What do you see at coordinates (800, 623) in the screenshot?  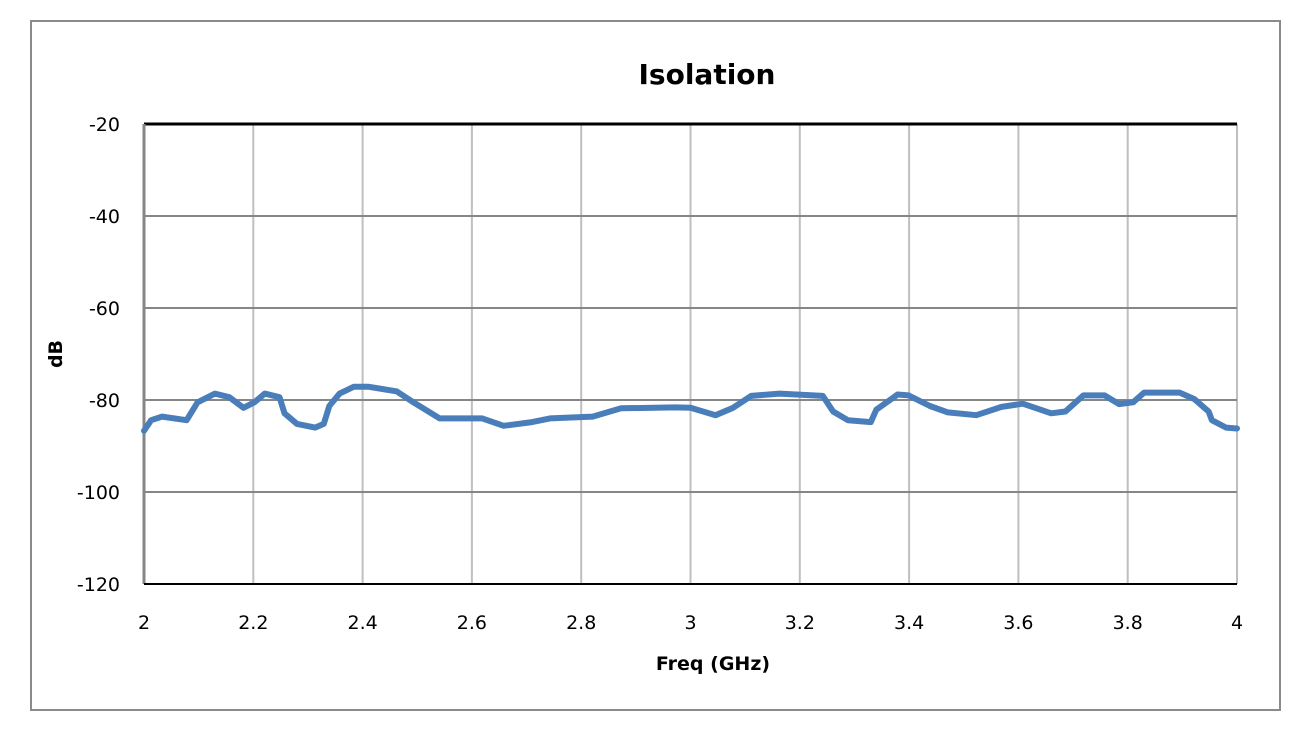 I see `x-tick-label: 3.2` at bounding box center [800, 623].